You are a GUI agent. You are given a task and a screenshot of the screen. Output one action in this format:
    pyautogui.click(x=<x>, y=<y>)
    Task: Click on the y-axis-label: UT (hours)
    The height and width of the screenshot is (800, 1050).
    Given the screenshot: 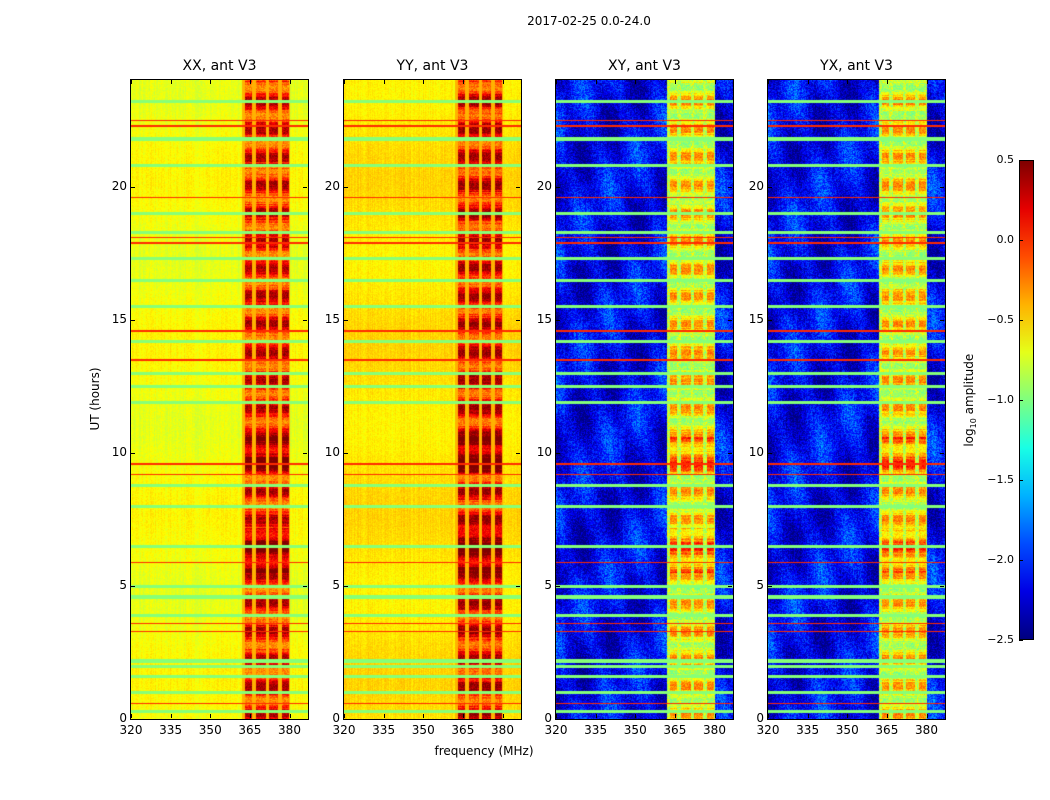 What is the action you would take?
    pyautogui.click(x=95, y=399)
    